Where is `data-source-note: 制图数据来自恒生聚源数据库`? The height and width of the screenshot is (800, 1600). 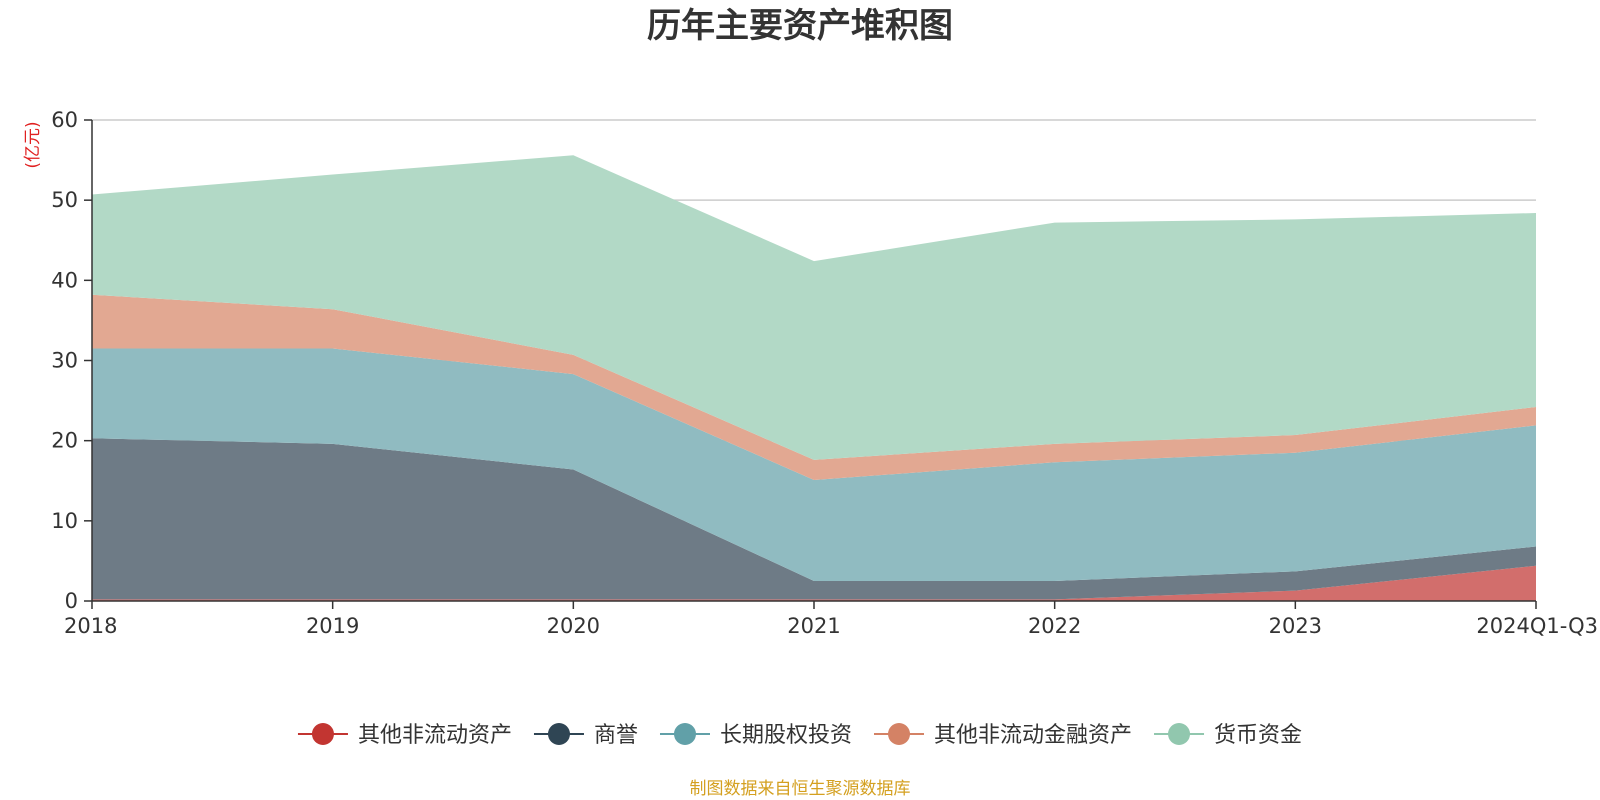 data-source-note: 制图数据来自恒生聚源数据库 is located at coordinates (800, 789).